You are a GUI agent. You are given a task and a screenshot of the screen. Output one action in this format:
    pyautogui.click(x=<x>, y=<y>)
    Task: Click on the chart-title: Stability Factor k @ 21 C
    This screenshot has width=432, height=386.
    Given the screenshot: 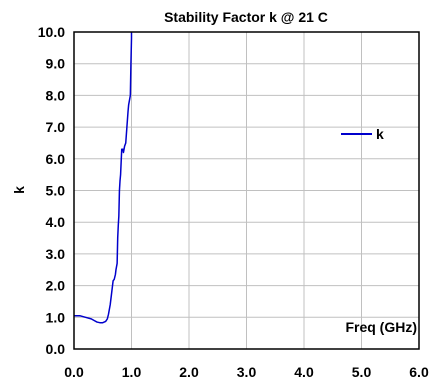 What is the action you would take?
    pyautogui.click(x=246, y=17)
    